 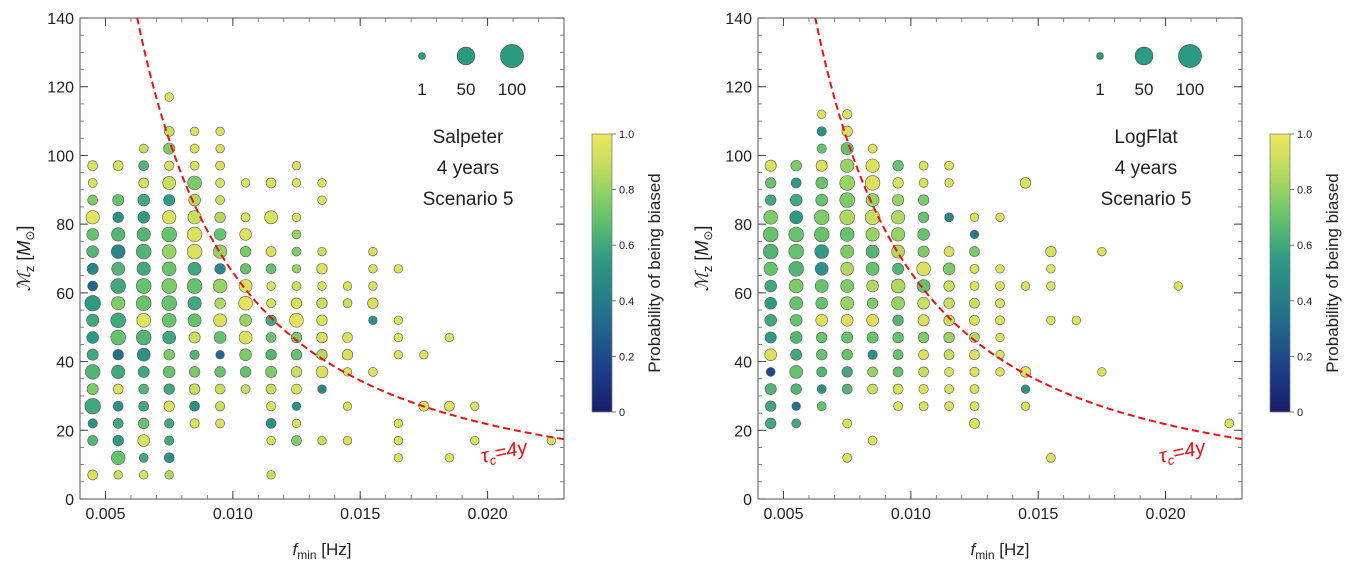 What do you see at coordinates (105, 514) in the screenshot?
I see `x-tick-label: 0.005` at bounding box center [105, 514].